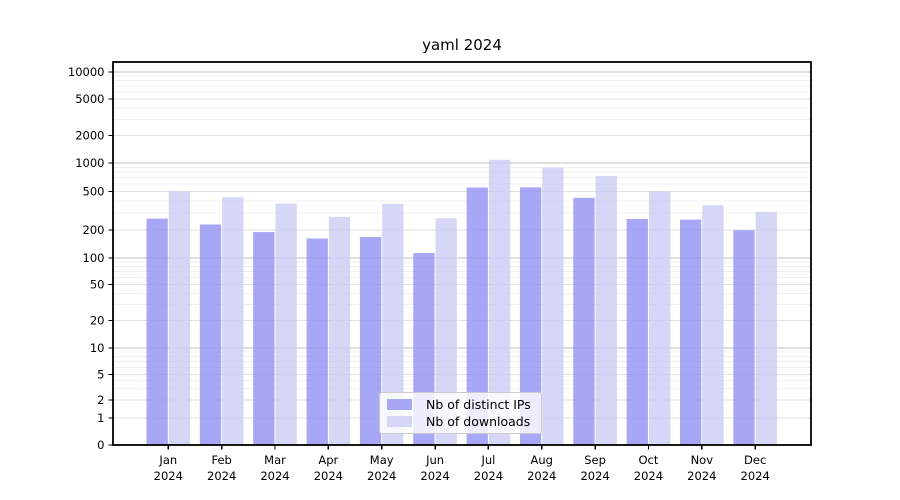 The image size is (900, 500). What do you see at coordinates (97, 285) in the screenshot?
I see `y-tick-label: 50` at bounding box center [97, 285].